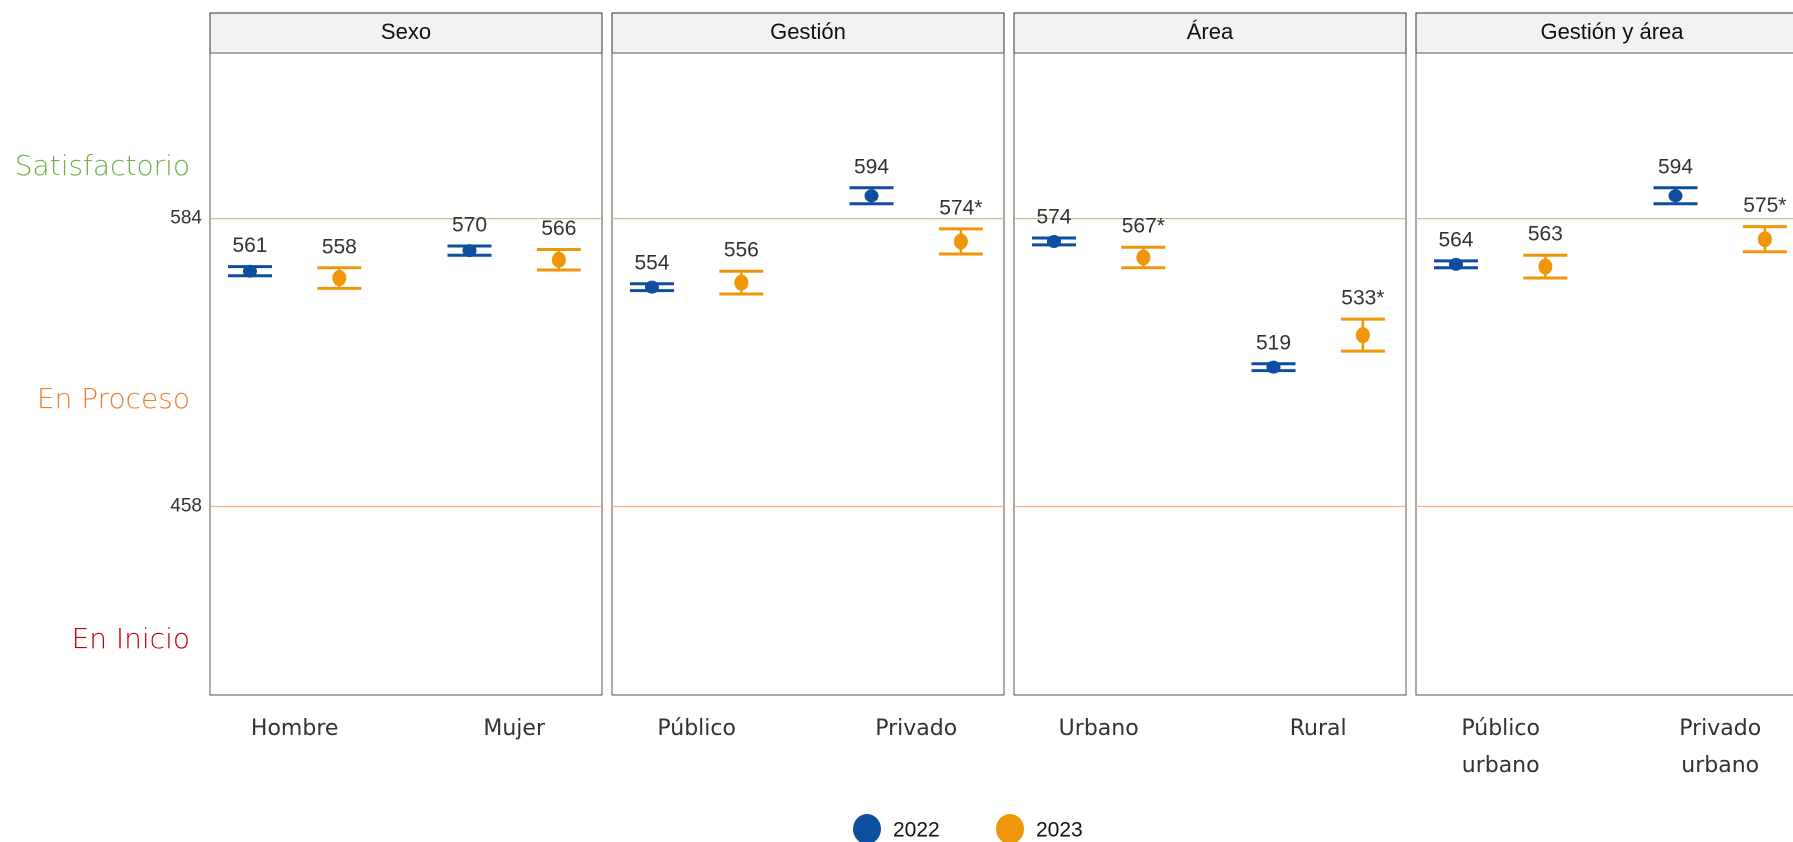 The height and width of the screenshot is (842, 1793). Describe the element at coordinates (339, 246) in the screenshot. I see `data-label: 558` at that location.